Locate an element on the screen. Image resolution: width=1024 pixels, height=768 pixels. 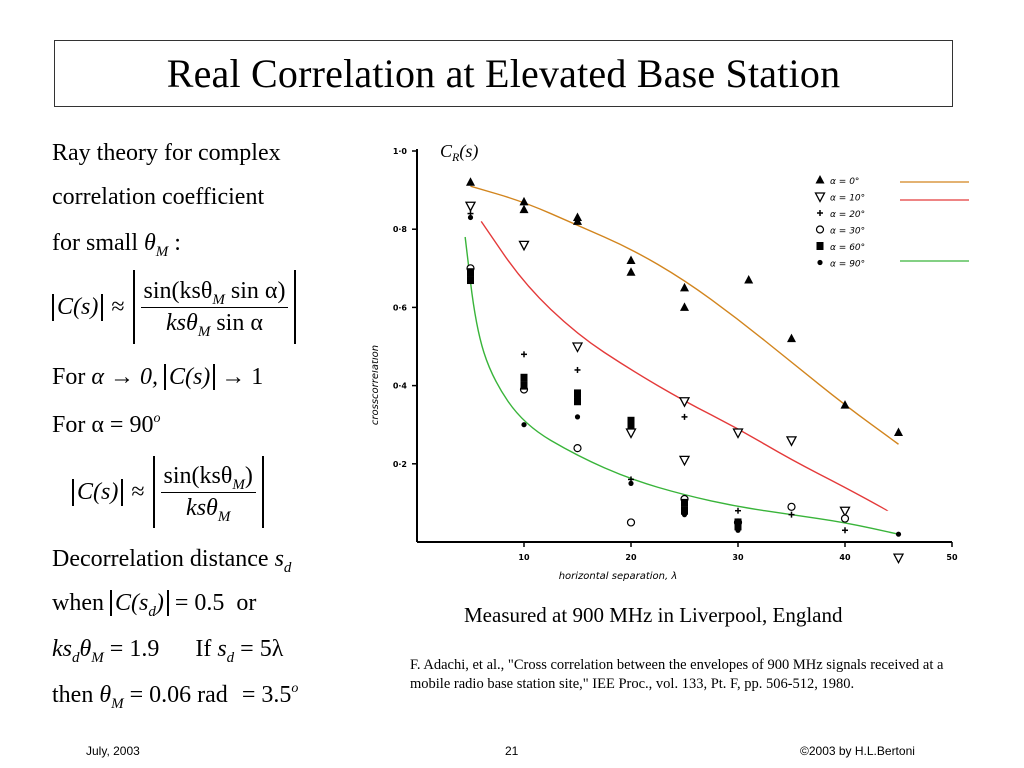
if-value: = 5λ is located at coordinates (262, 649).